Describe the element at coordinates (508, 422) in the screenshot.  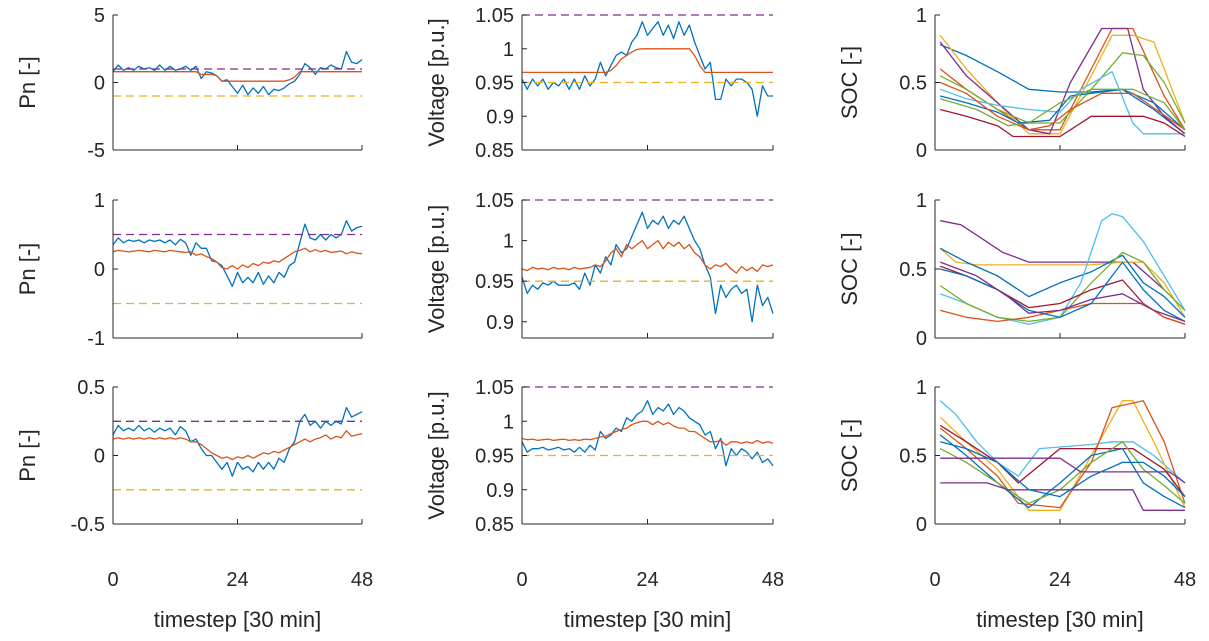
I see `subplot-r2c1-ytick-label-1: 1` at that location.